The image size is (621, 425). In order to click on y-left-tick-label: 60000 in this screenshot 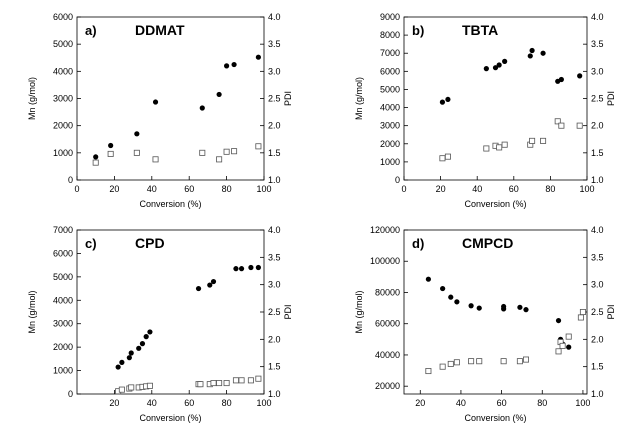, I will do `click(387, 324)`.